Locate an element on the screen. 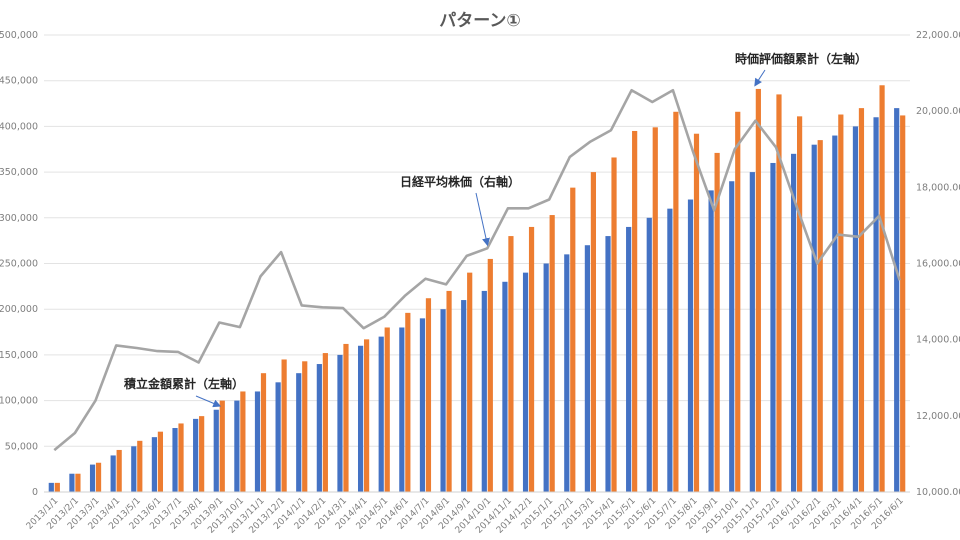  right-tick-label: 20,000.00 is located at coordinates (938, 111).